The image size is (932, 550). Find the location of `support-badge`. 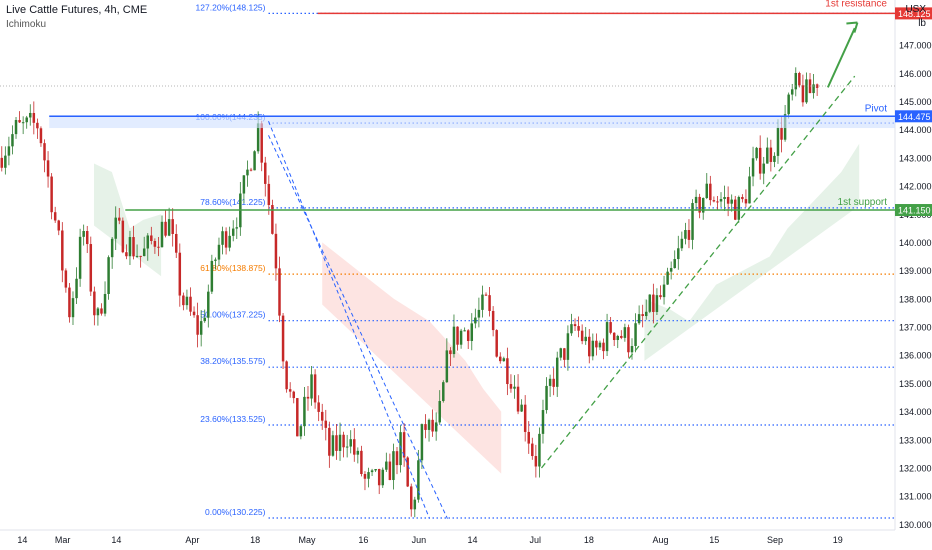

support-badge is located at coordinates (913, 210).